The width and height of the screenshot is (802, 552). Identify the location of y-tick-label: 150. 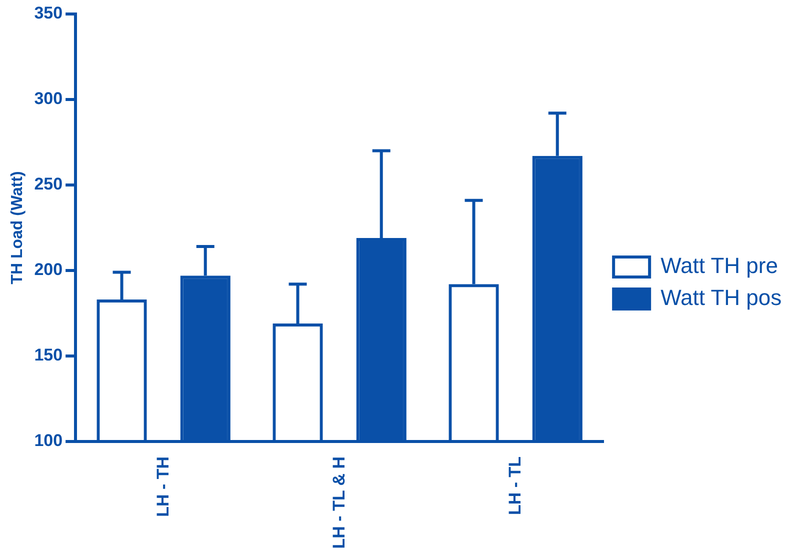
(48, 355).